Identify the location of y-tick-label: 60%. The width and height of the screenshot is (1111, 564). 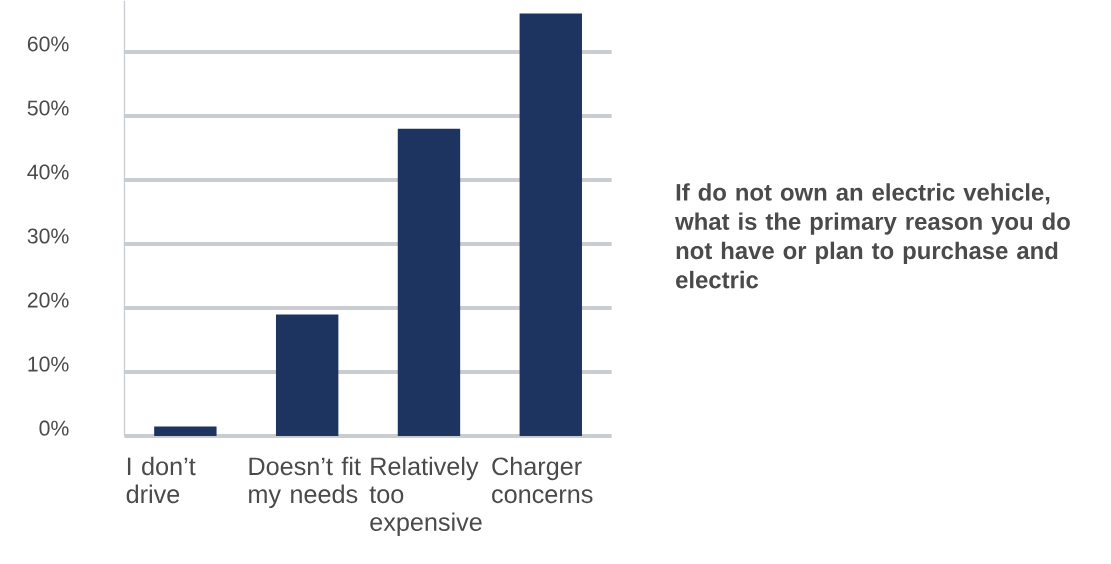
(48, 44).